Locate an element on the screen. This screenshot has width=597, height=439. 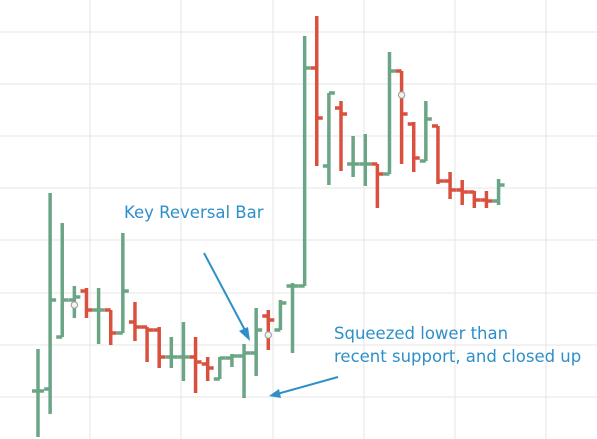
arrow-head-squeezed is located at coordinates (275, 393).